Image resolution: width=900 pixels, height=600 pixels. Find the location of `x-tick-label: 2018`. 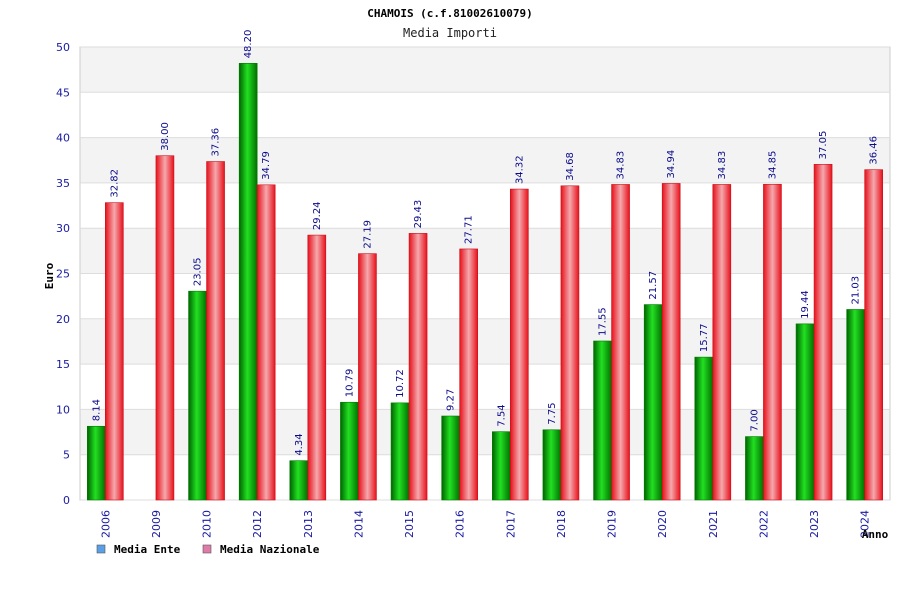

x-tick-label: 2018 is located at coordinates (561, 524).